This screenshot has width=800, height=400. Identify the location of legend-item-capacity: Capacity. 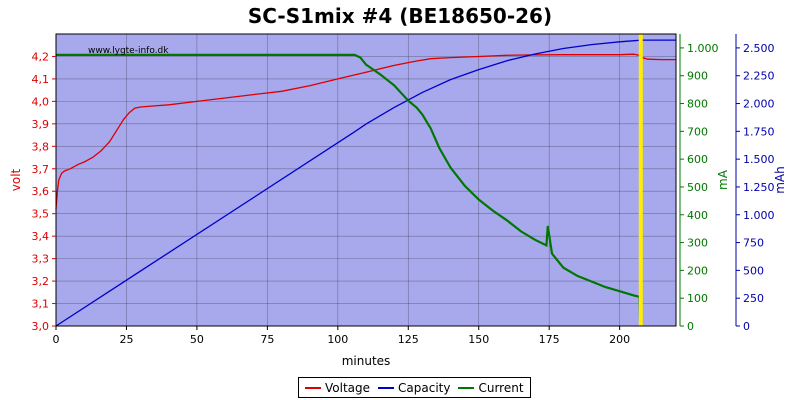
(414, 388).